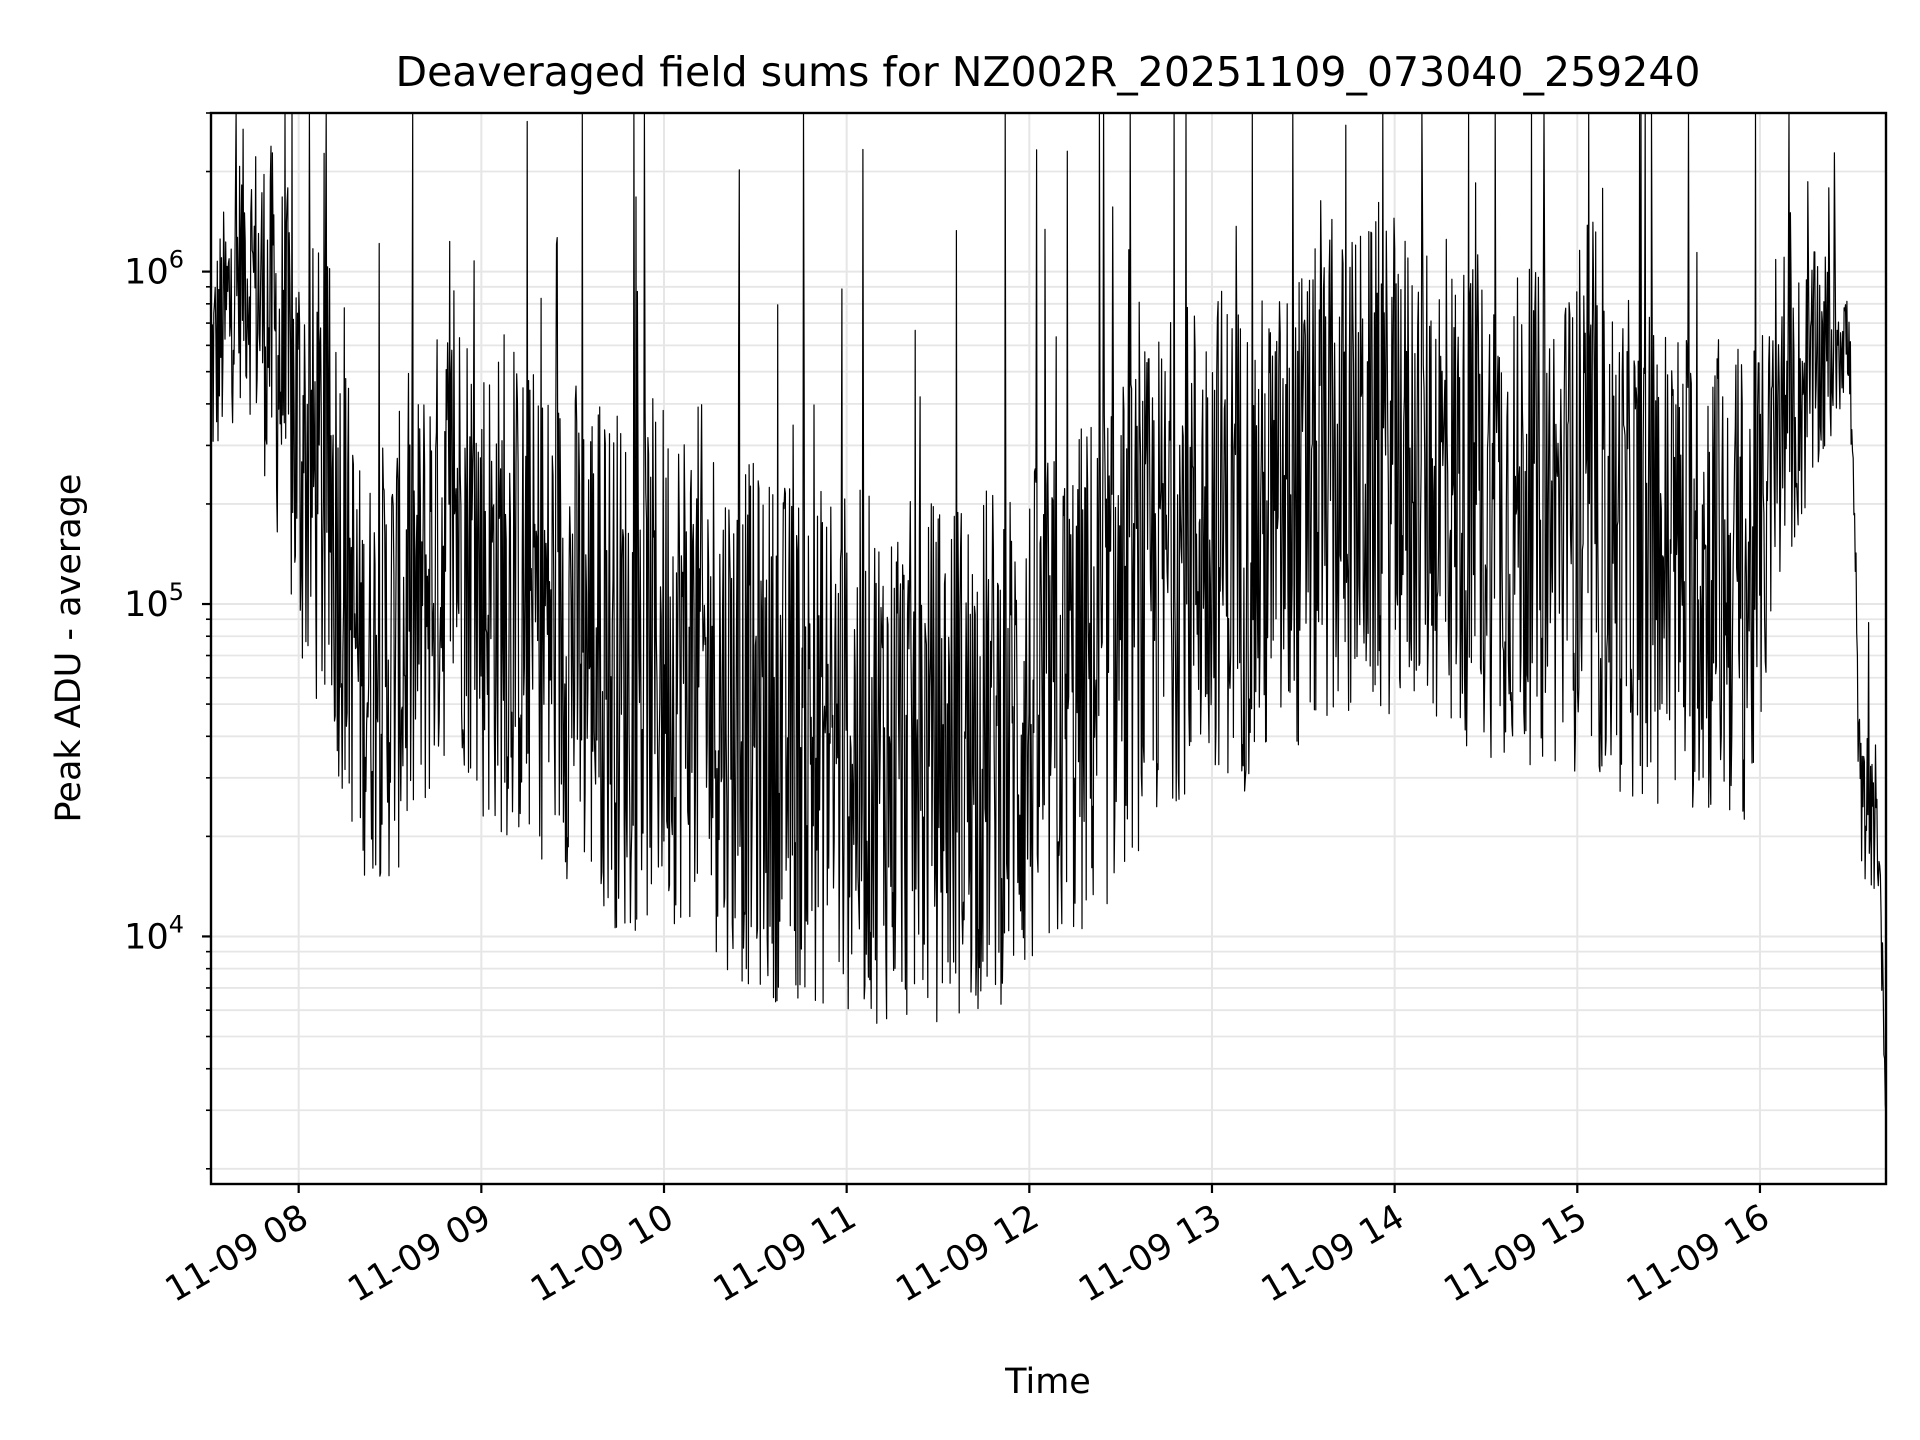 This screenshot has height=1440, width=1920. I want to click on y-axis-ticks: 10⁴ 10⁵ 10⁶, so click(167, 641).